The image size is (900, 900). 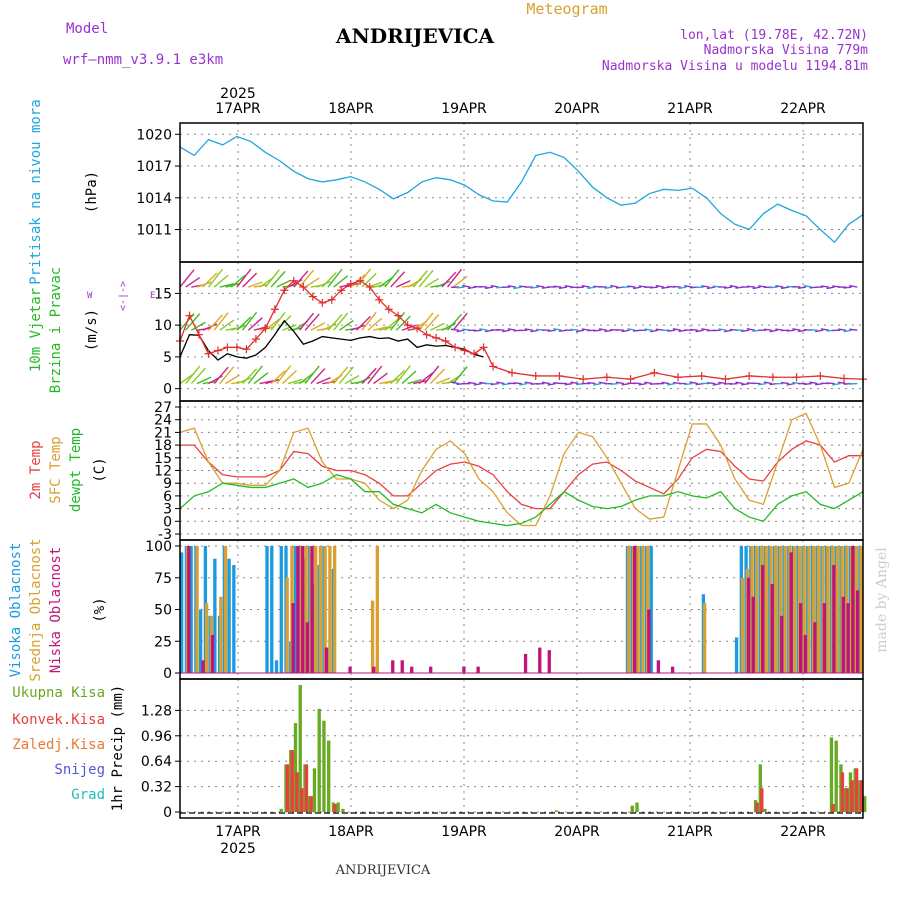 What do you see at coordinates (167, 358) in the screenshot?
I see `y-tick-label: 5` at bounding box center [167, 358].